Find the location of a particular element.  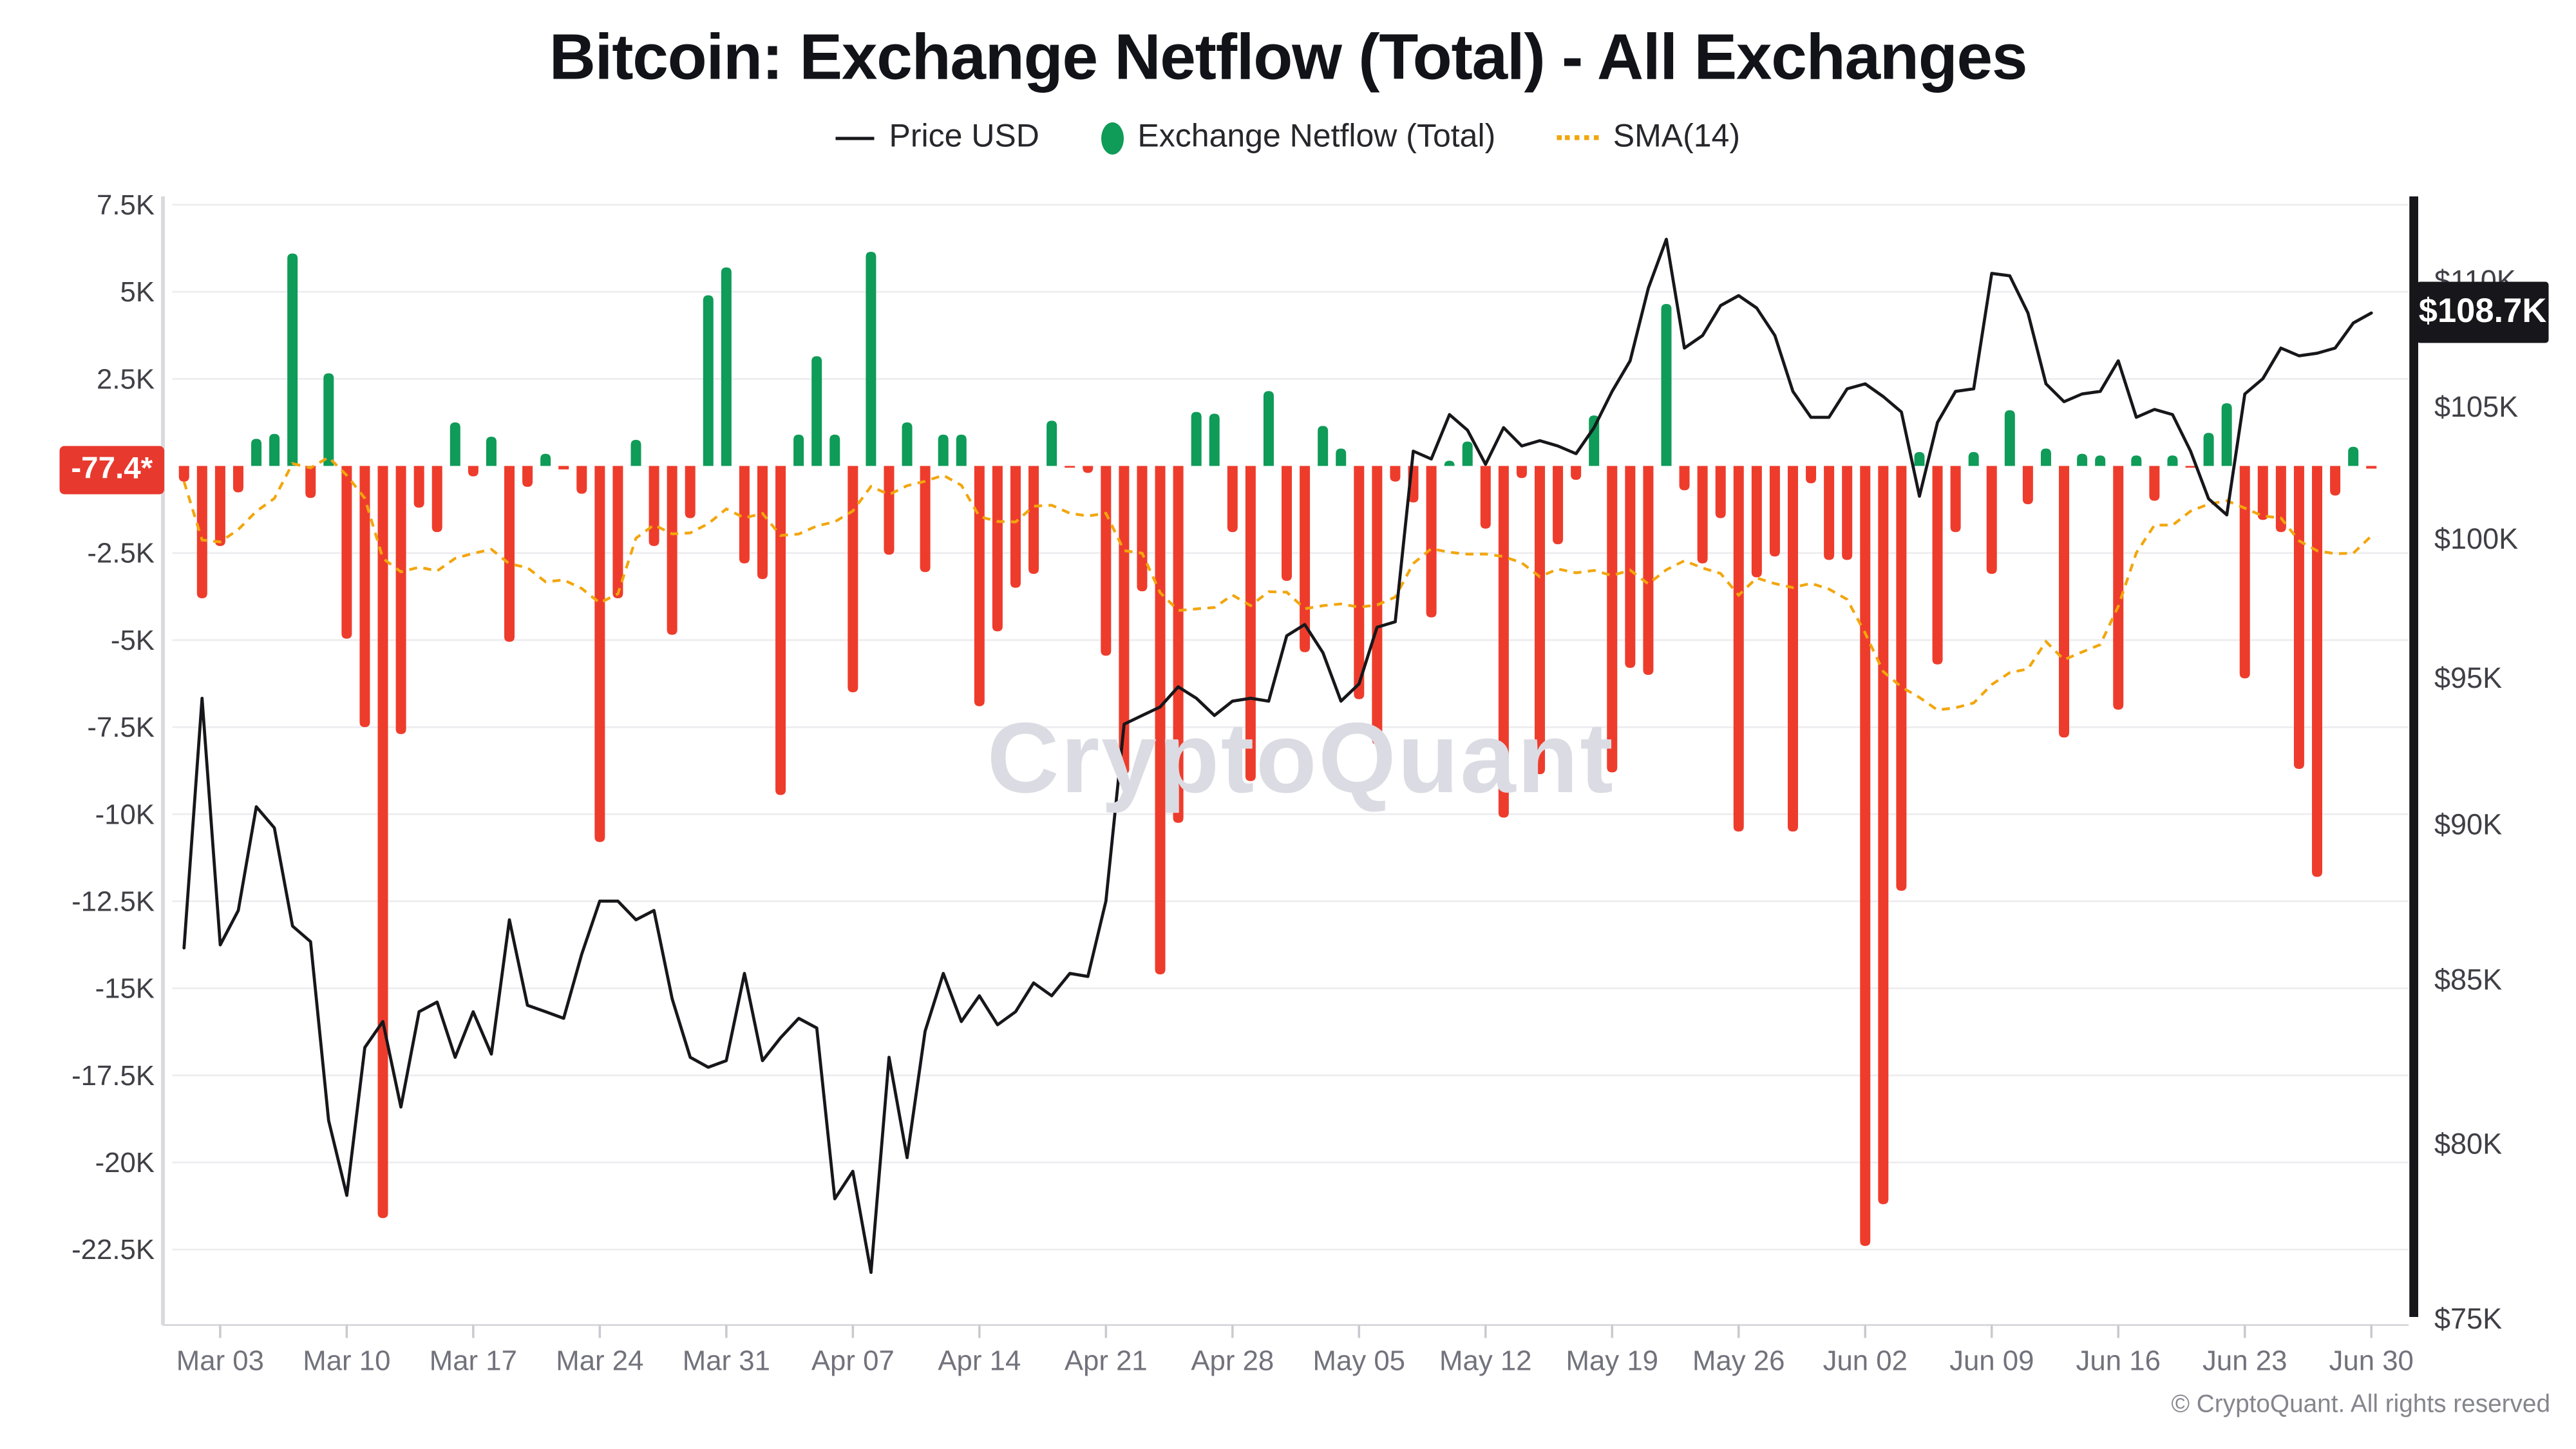

legend-item-price: Price USD is located at coordinates (938, 137).